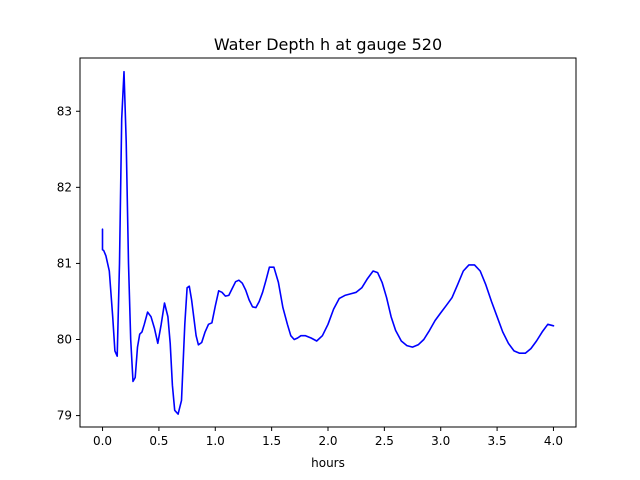 This screenshot has width=640, height=480. Describe the element at coordinates (328, 463) in the screenshot. I see `x-axis-label: hours` at that location.